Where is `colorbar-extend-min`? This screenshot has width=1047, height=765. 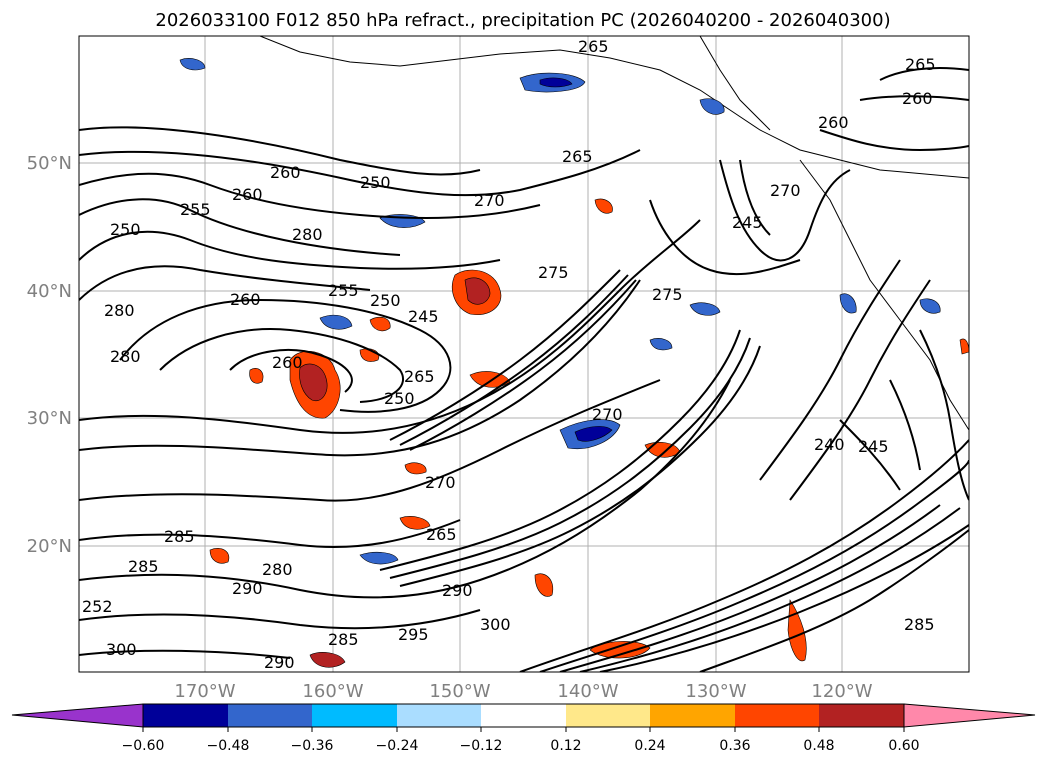 colorbar-extend-min is located at coordinates (77, 715).